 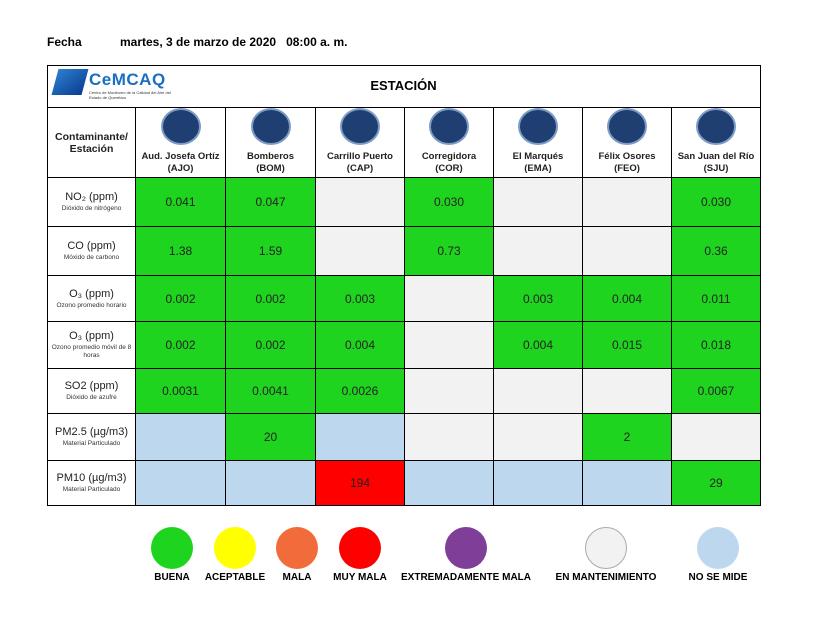 I want to click on value: 0.0031, so click(x=180, y=391).